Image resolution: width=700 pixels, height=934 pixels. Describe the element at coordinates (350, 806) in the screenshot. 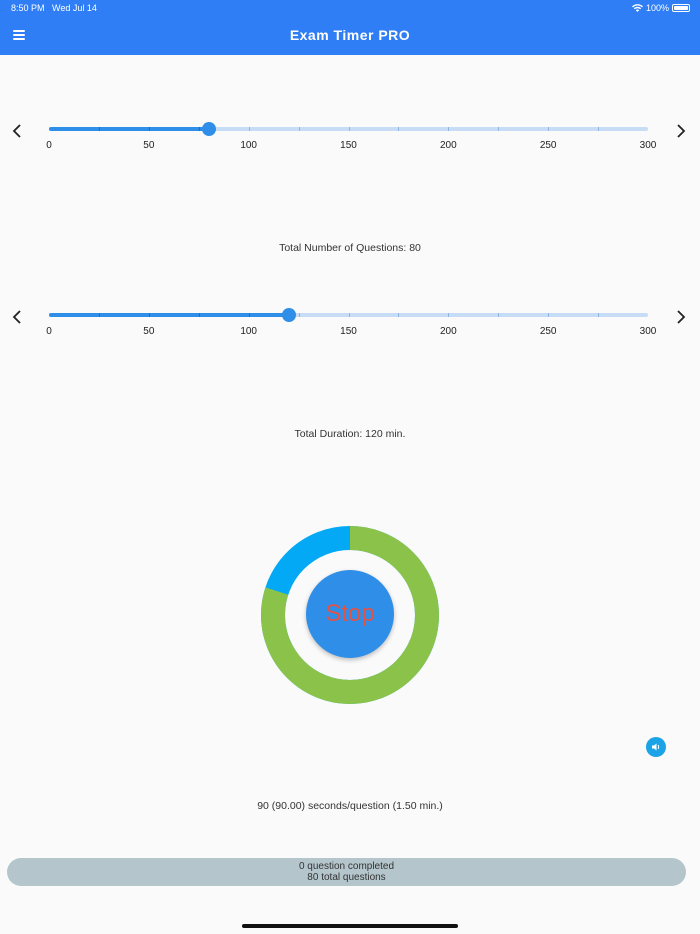

I see `seconds-per-question-info: 90 (90.00) seconds/question (1.50 min.)` at that location.